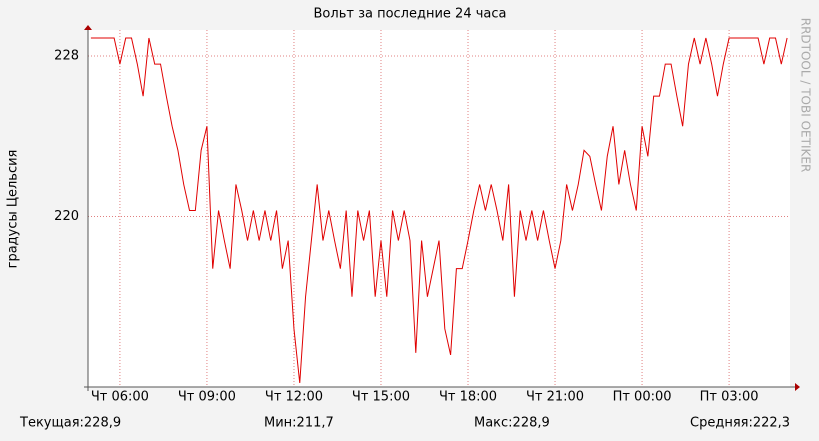 The image size is (819, 441). I want to click on summary-stat: Средняя:222,3, so click(740, 423).